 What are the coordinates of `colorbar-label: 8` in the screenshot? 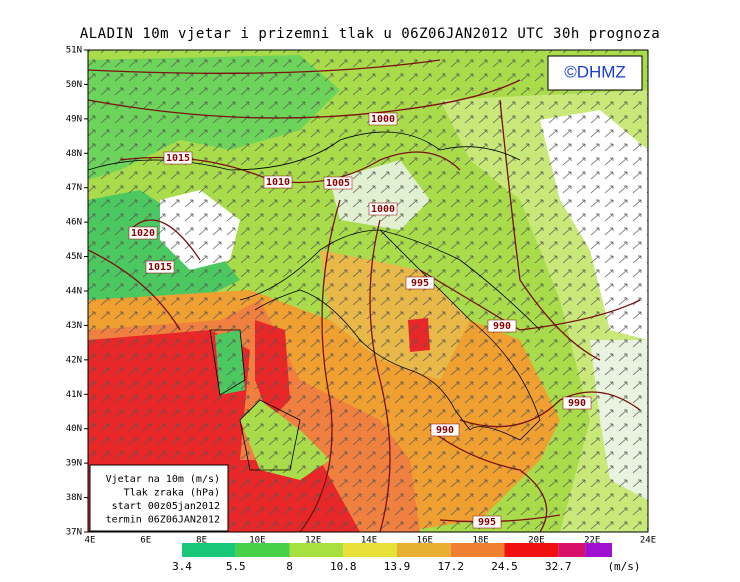 It's located at (289, 566).